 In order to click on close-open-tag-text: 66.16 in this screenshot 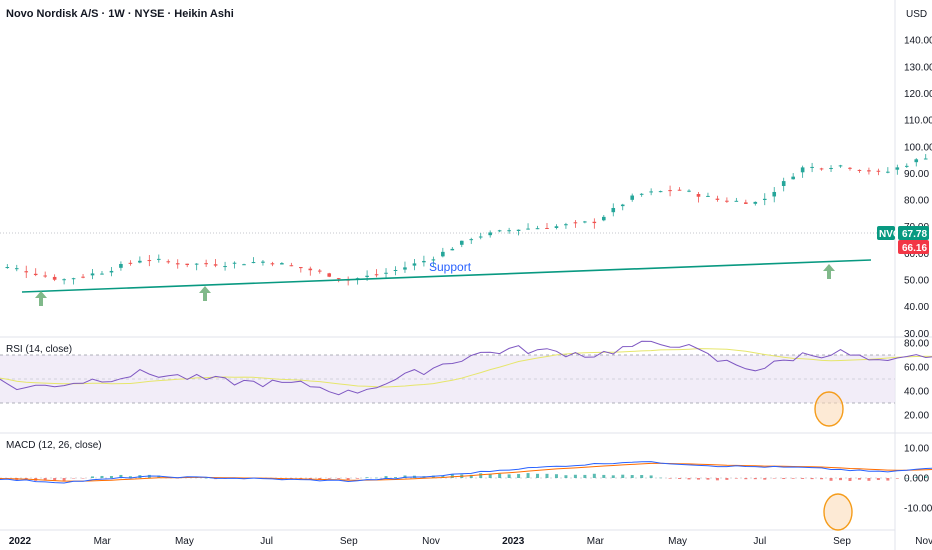, I will do `click(914, 248)`.